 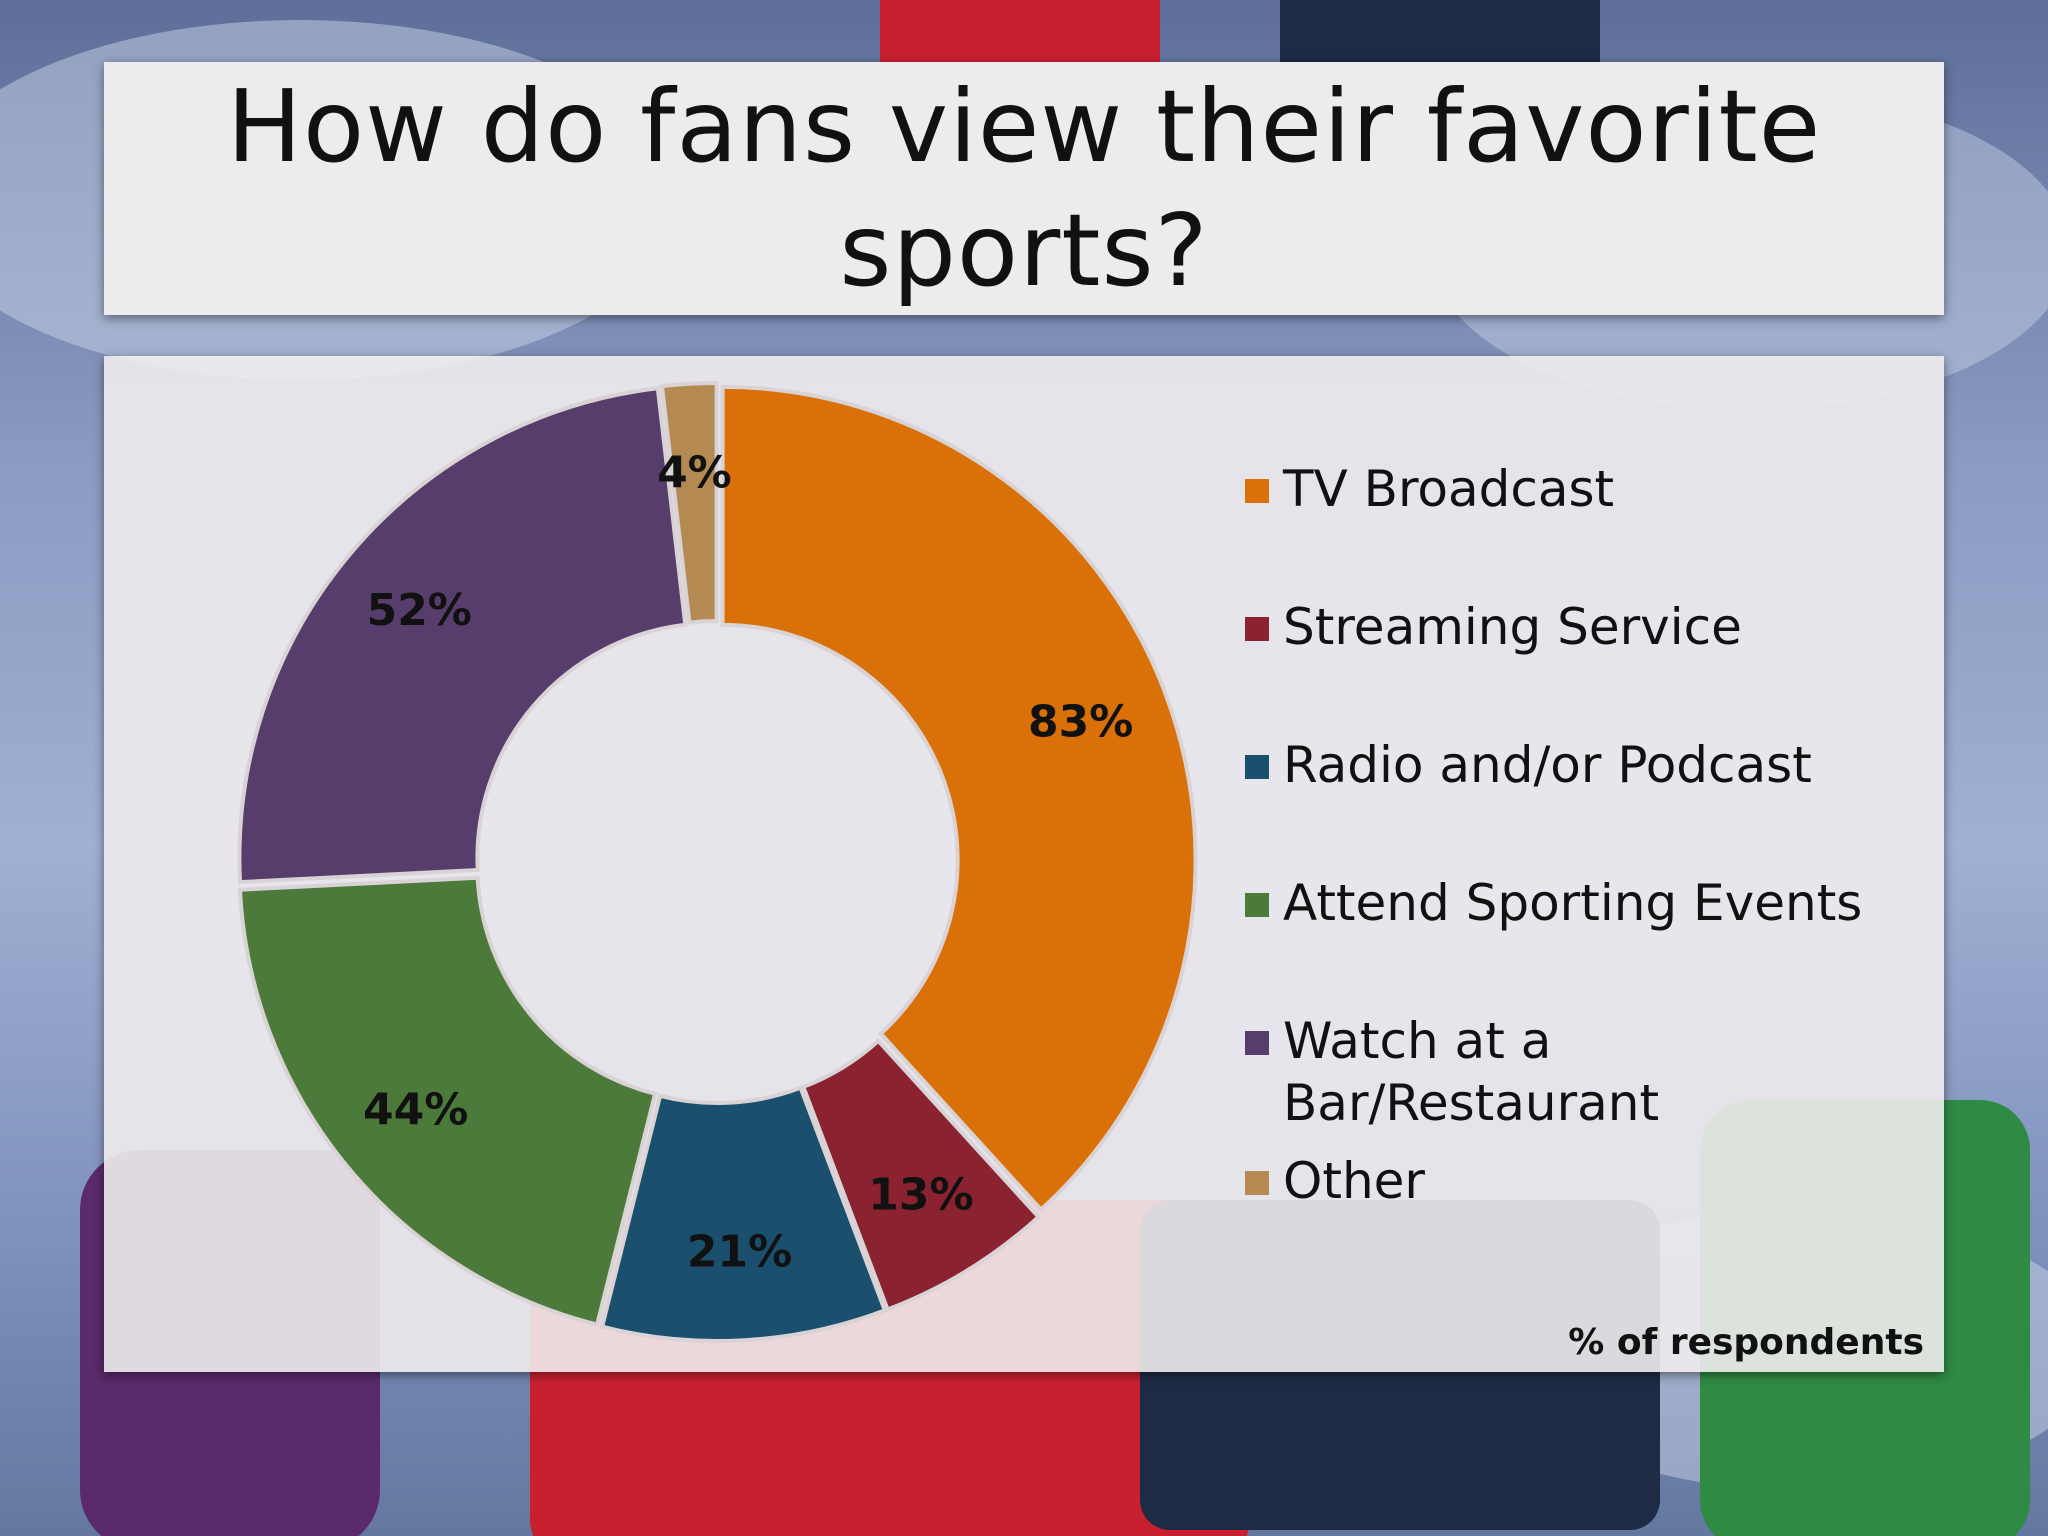 I want to click on slice-radio-and-or-podcast, so click(x=743, y=1214).